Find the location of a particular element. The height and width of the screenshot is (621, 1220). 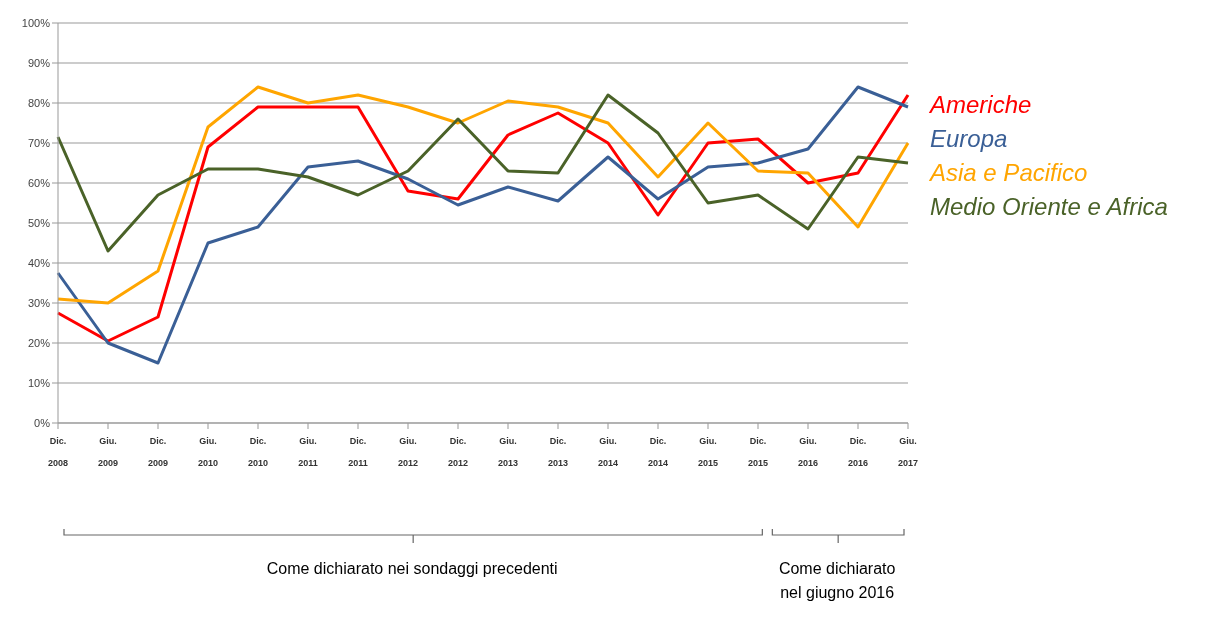

y-tick-label: 40% is located at coordinates (39, 262).